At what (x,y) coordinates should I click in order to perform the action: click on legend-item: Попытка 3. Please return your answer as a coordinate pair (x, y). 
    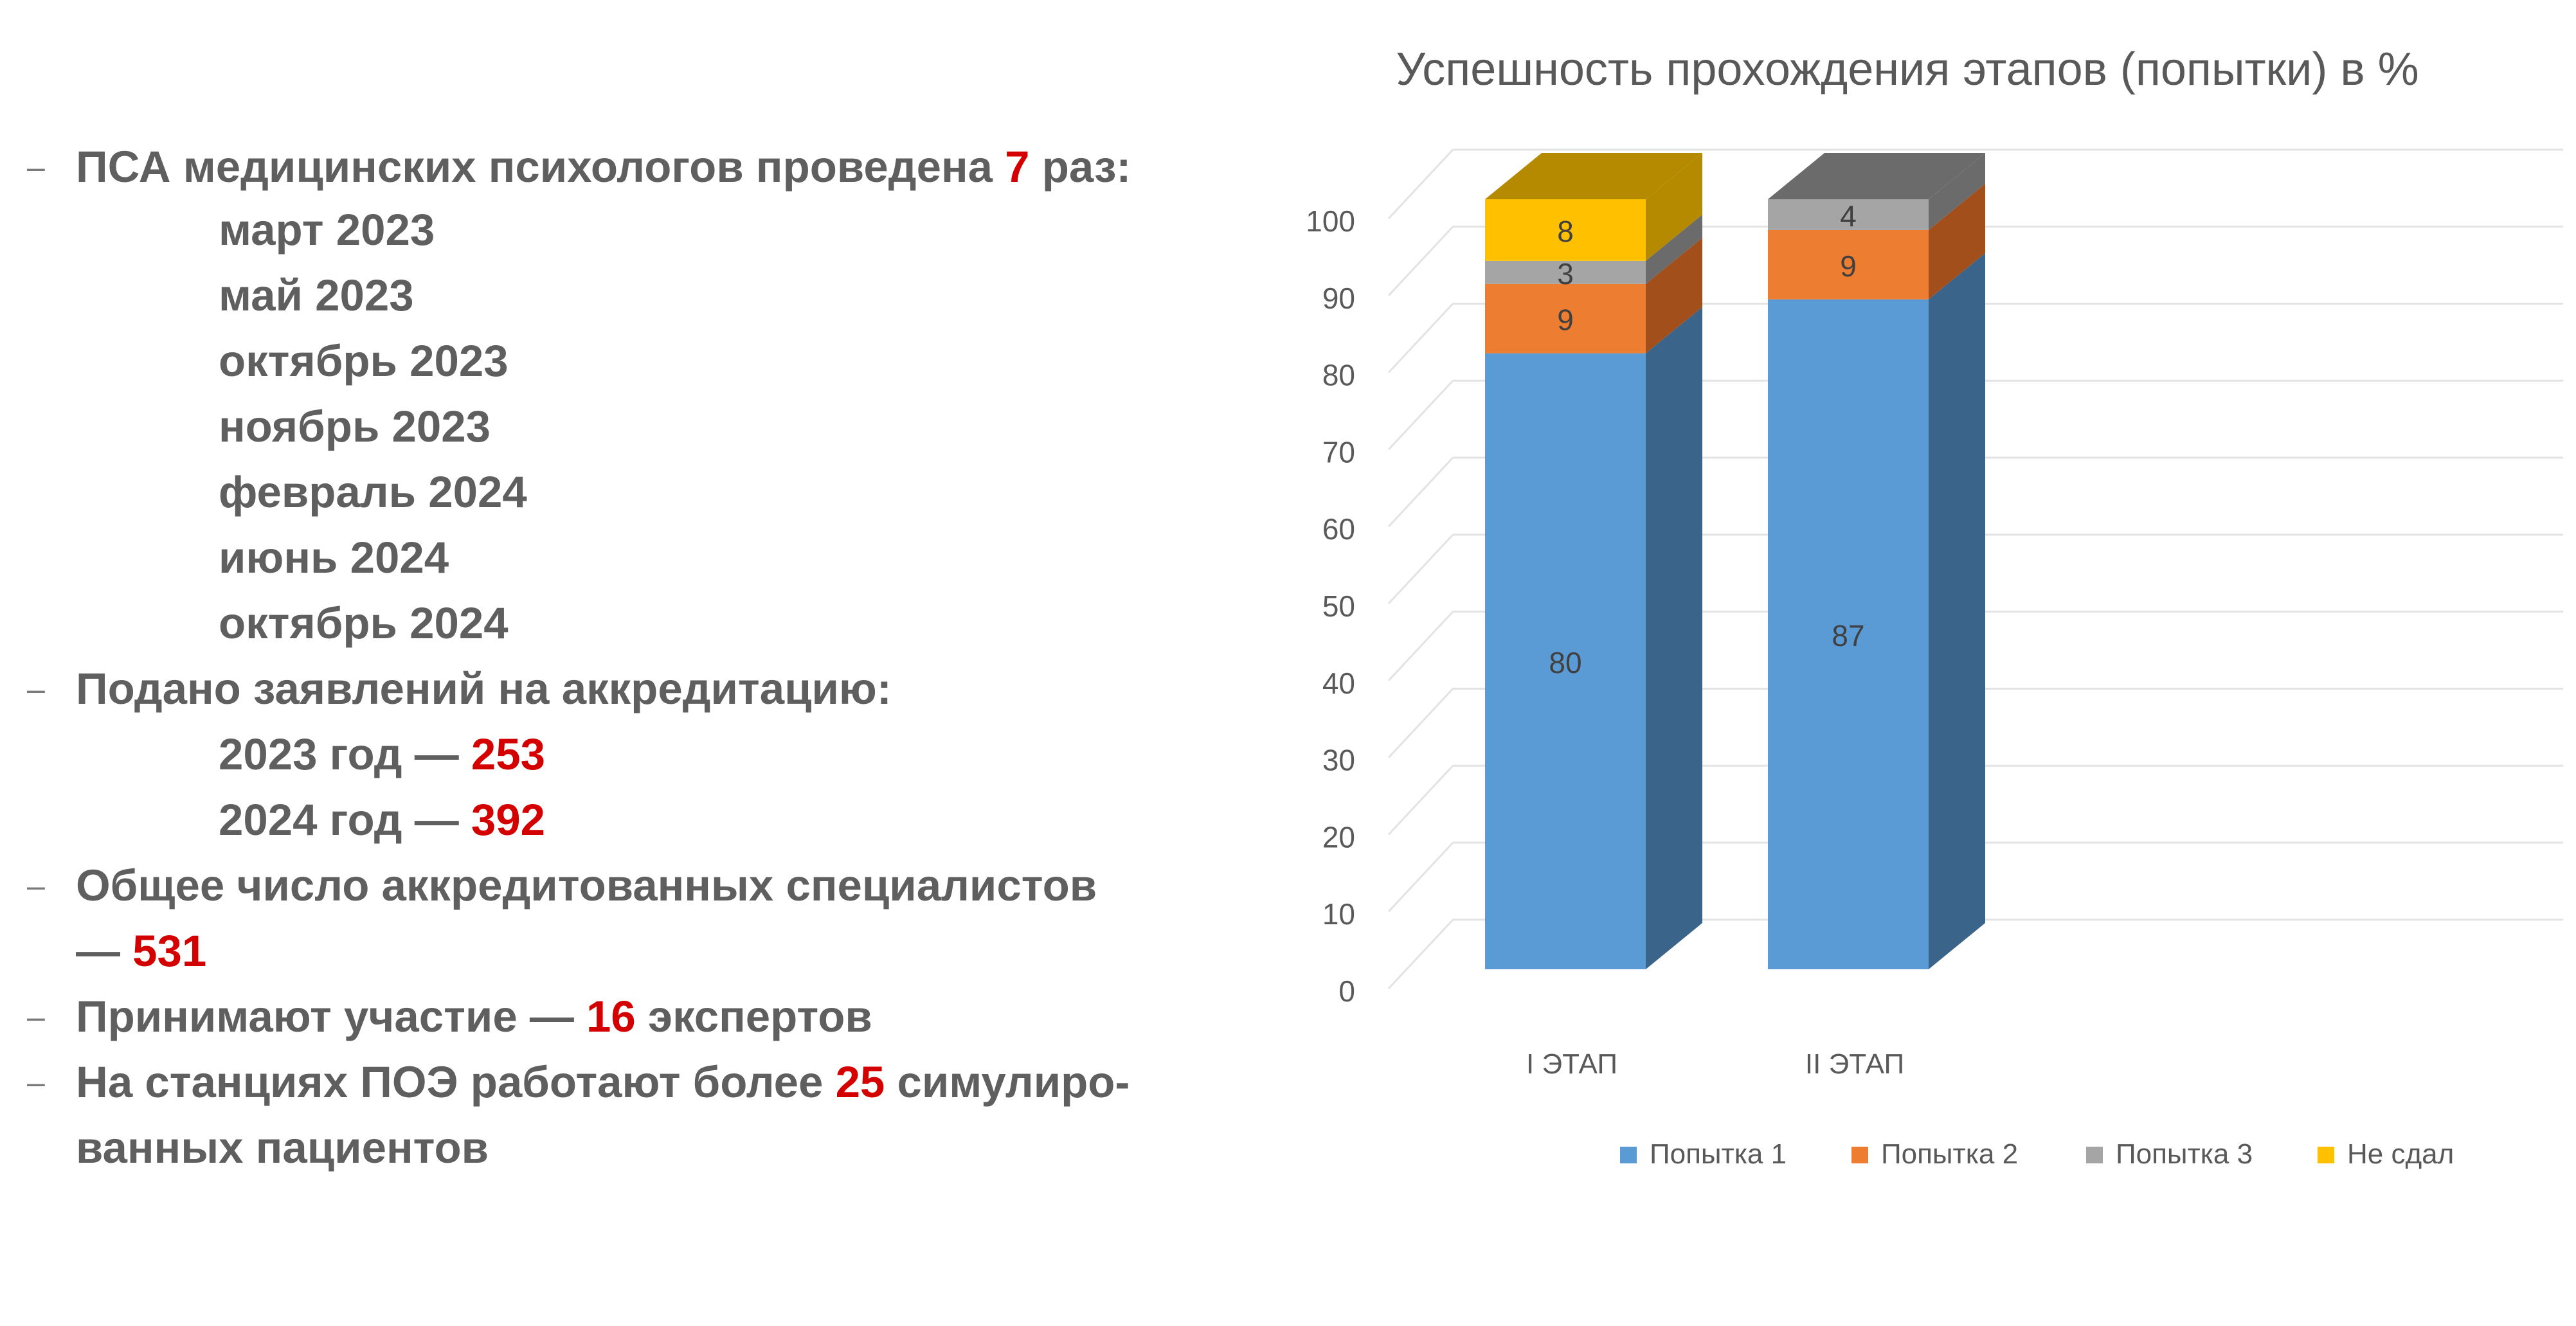
    Looking at the image, I should click on (2169, 1154).